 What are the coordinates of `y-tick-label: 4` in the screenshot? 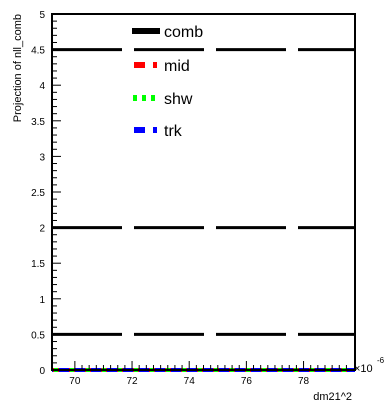 It's located at (42, 86).